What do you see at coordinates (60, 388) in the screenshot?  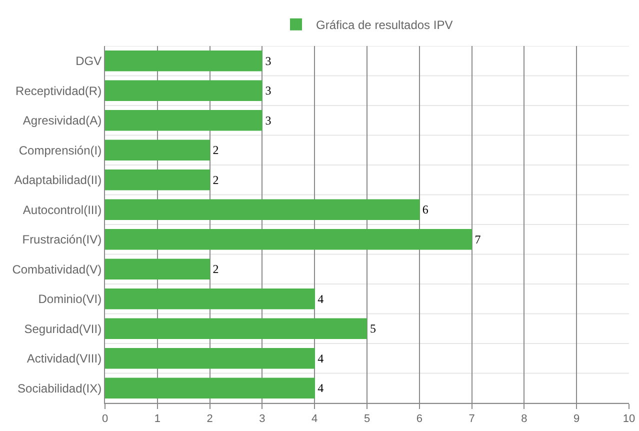 I see `y-tick-label: Sociabilidad(IX)` at bounding box center [60, 388].